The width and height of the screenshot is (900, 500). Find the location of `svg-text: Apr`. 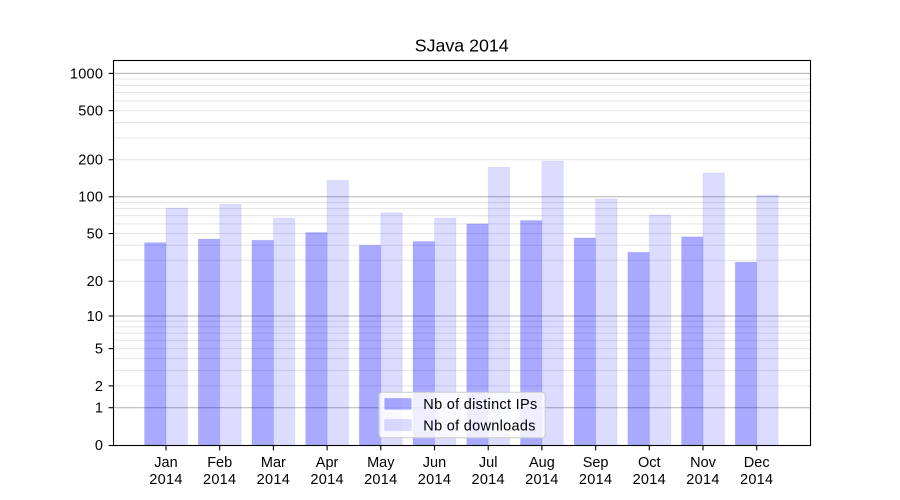

svg-text: Apr is located at coordinates (327, 463).